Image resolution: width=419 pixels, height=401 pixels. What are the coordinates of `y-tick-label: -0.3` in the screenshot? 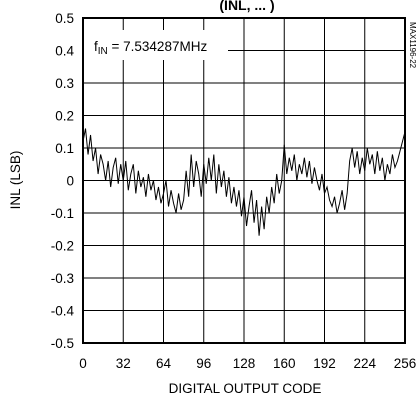 It's located at (62, 278).